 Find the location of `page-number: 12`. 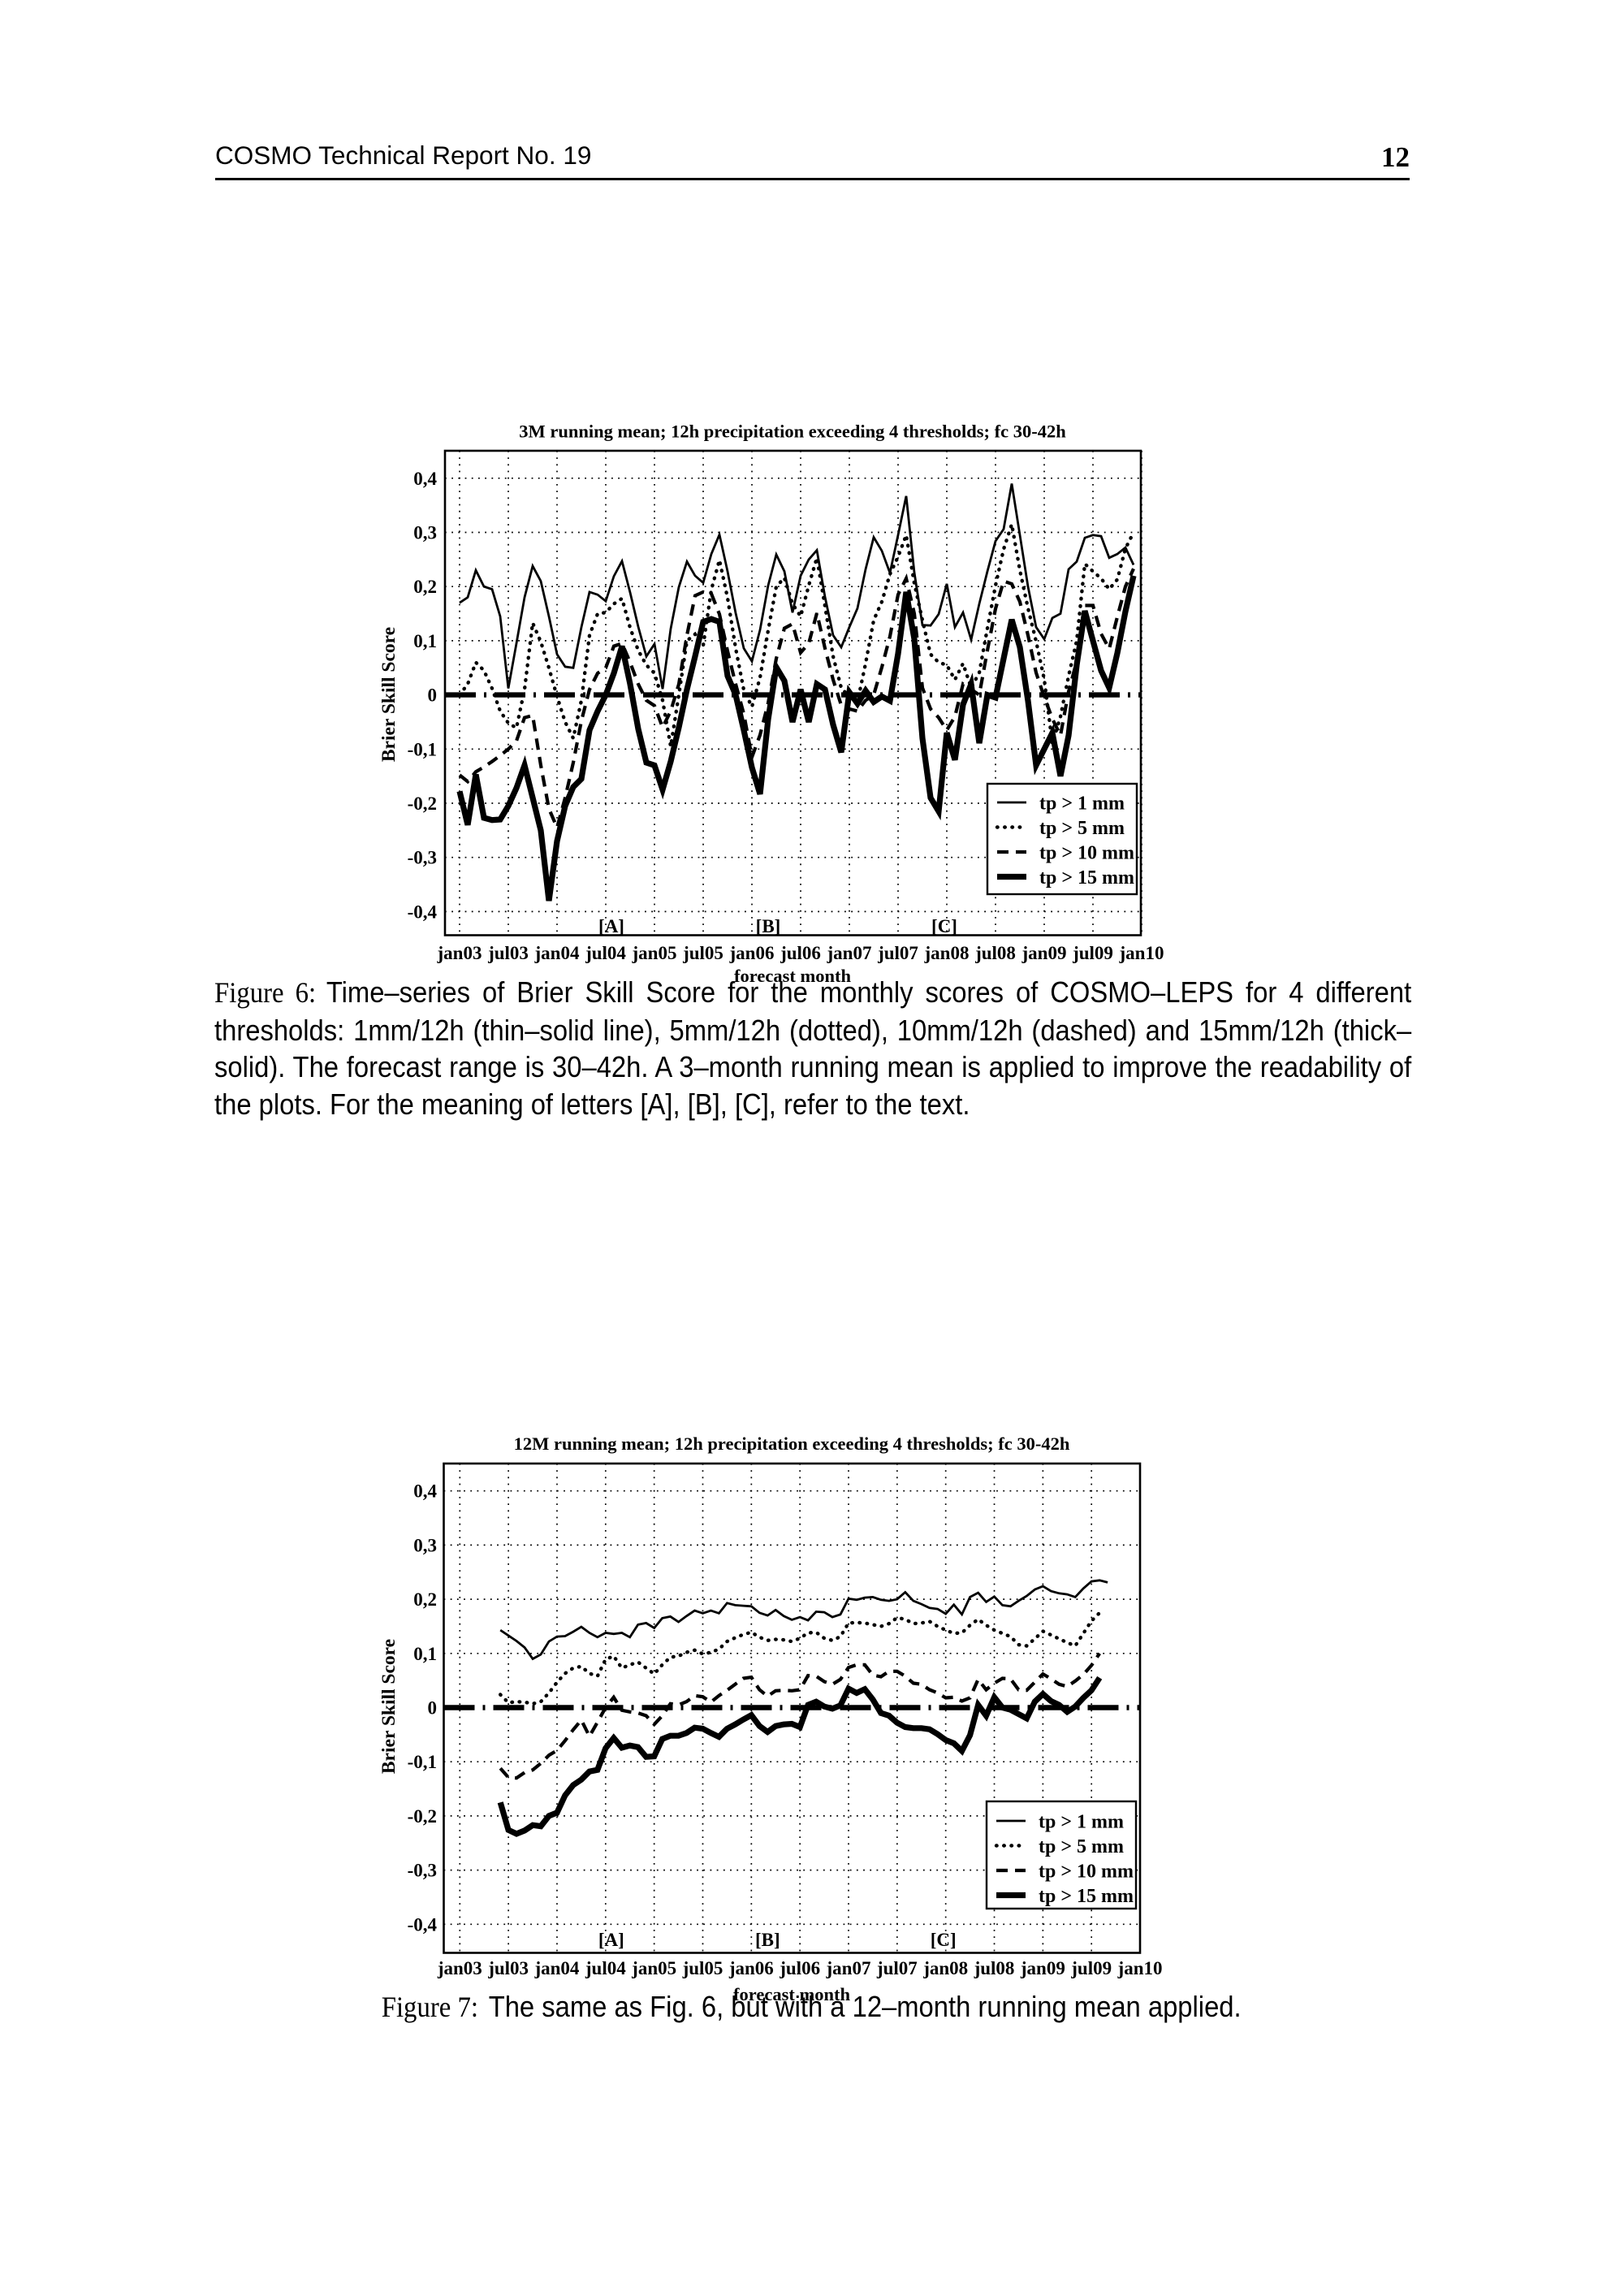

page-number: 12 is located at coordinates (1395, 157).